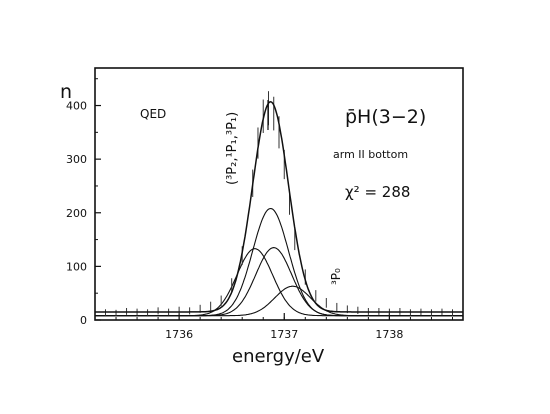  Describe the element at coordinates (278, 356) in the screenshot. I see `x-axis-label: energy/eV` at that location.